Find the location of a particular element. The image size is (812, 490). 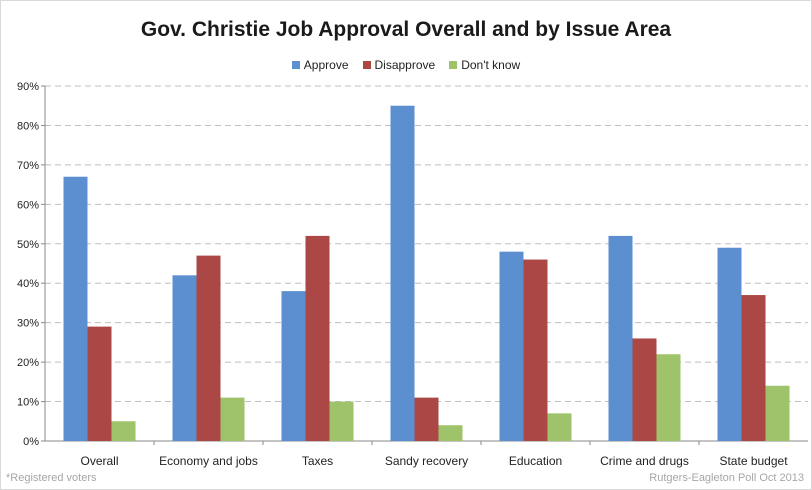

x-category-label: Education is located at coordinates (535, 461).